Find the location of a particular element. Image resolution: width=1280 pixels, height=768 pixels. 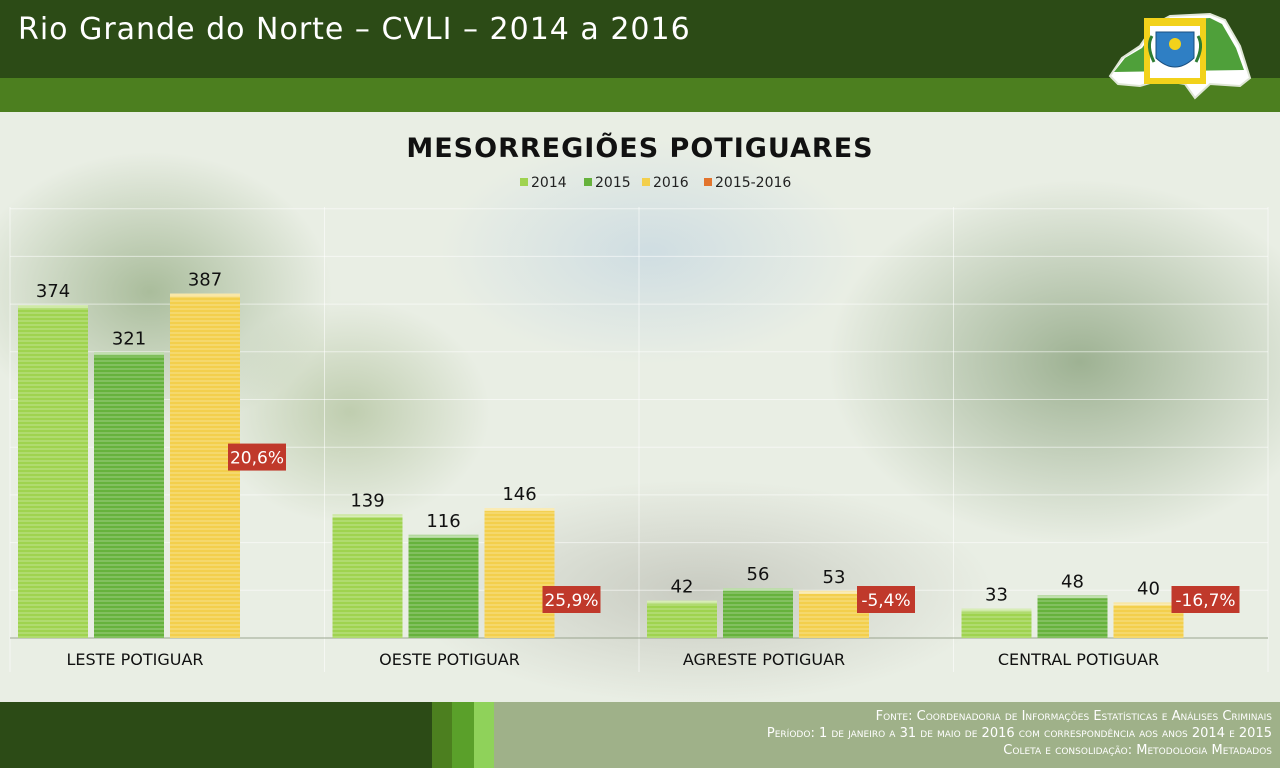

data-label: 146 is located at coordinates (519, 494).